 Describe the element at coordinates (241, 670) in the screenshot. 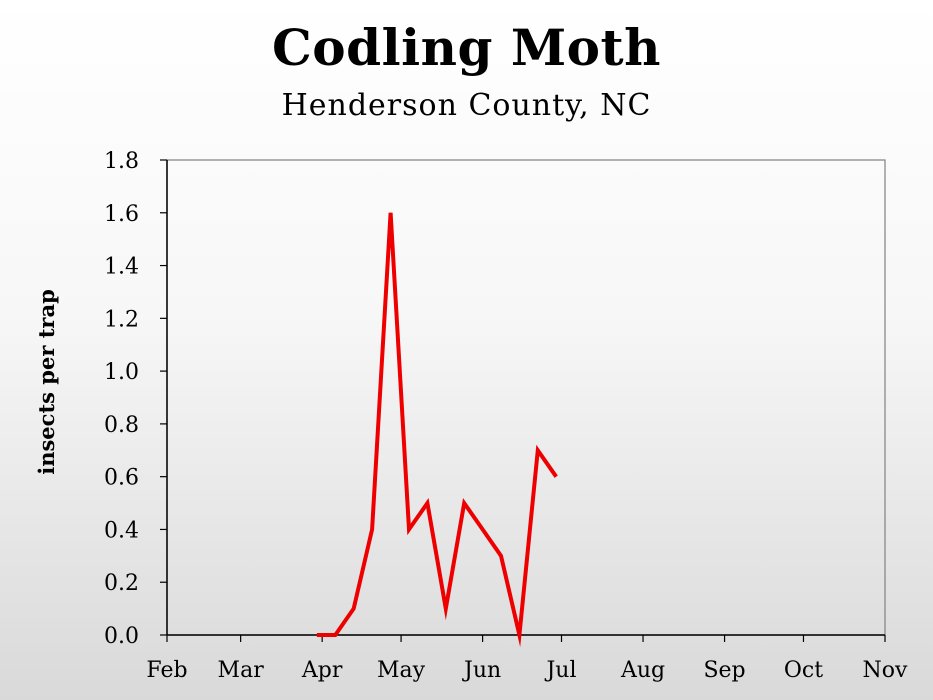

I see `x-tick-label: Mar` at that location.